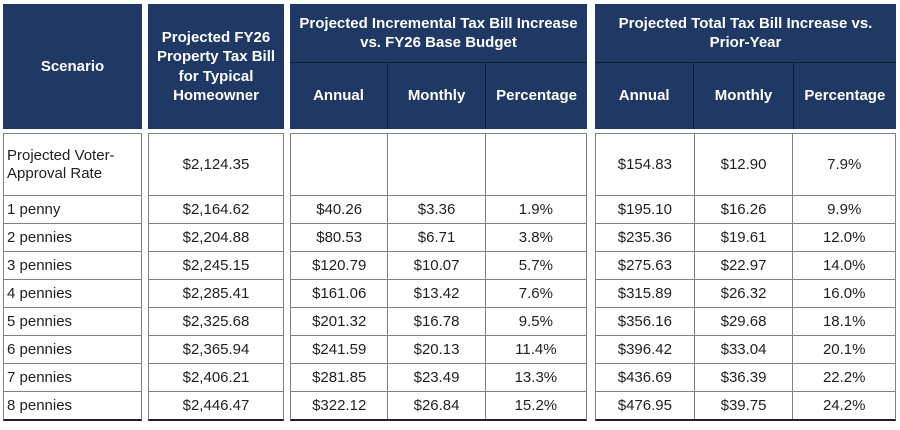 The image size is (900, 430). I want to click on monthly-cell: $6.71, so click(435, 237).